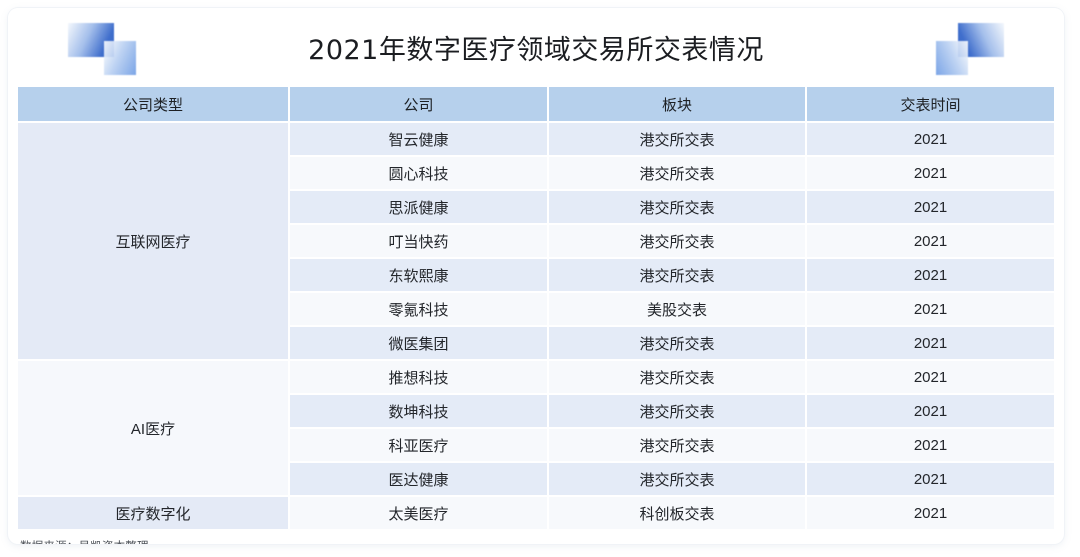  I want to click on square-motif-left-icon, so click(116, 50).